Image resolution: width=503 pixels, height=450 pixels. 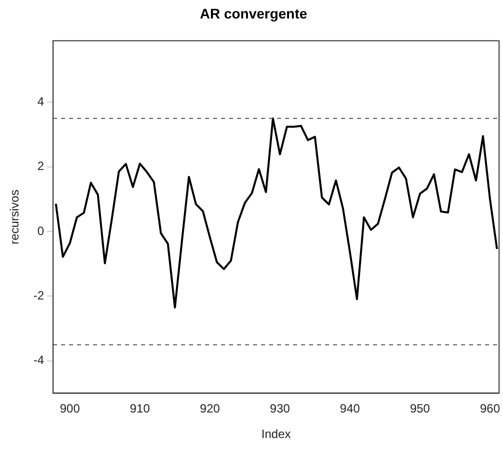 I want to click on x-tick-label: 920, so click(x=210, y=409).